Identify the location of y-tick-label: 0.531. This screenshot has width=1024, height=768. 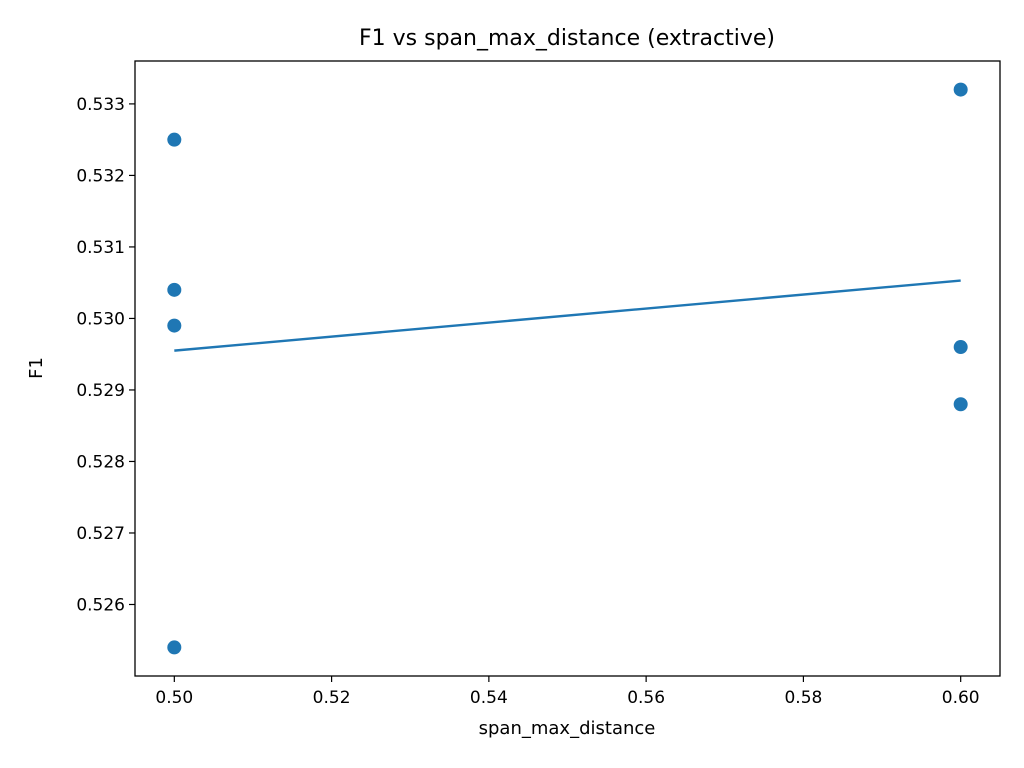
(100, 248).